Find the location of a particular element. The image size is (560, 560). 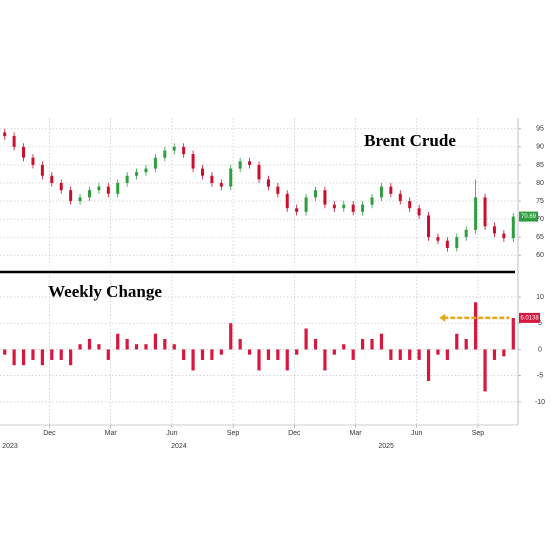

panel-title: Weekly Change is located at coordinates (105, 291).